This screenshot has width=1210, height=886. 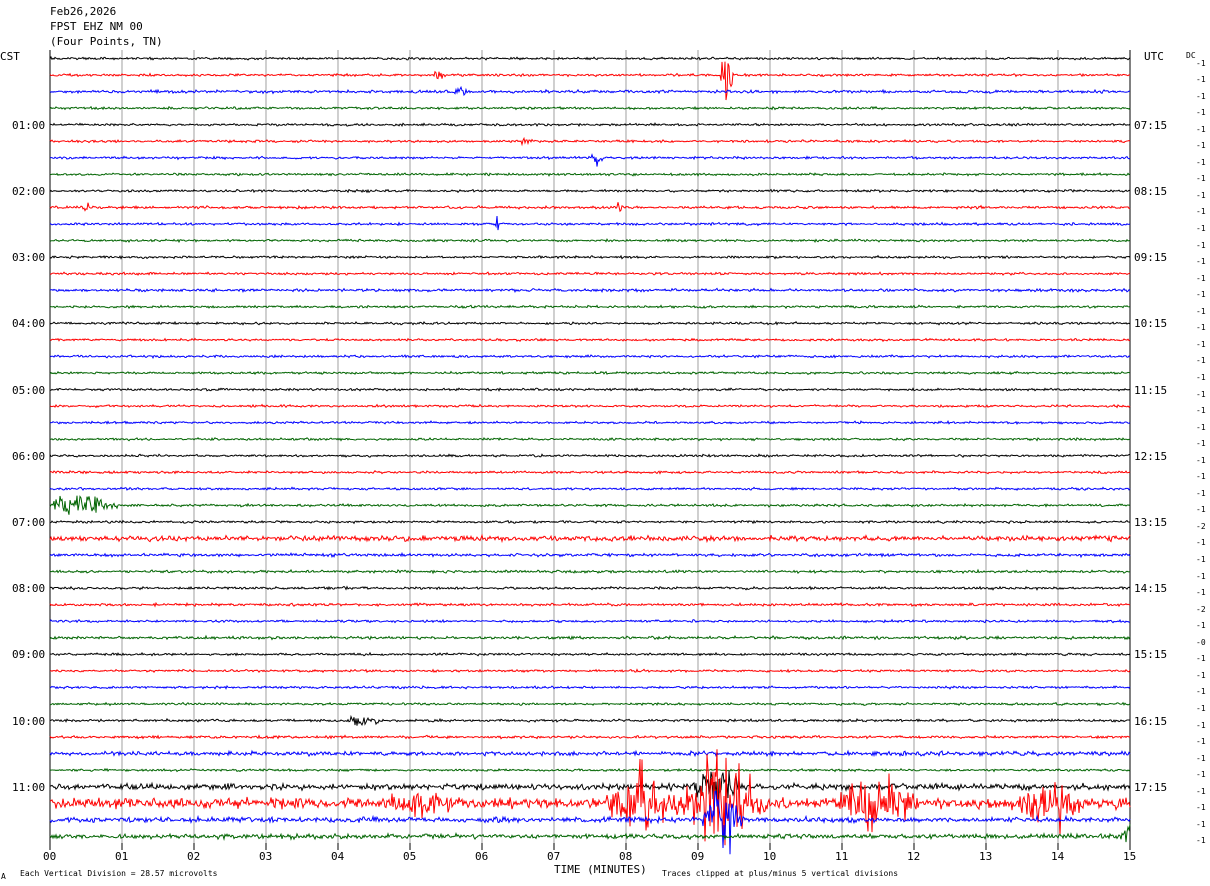 What do you see at coordinates (10, 56) in the screenshot?
I see `left-timezone-label: CST` at bounding box center [10, 56].